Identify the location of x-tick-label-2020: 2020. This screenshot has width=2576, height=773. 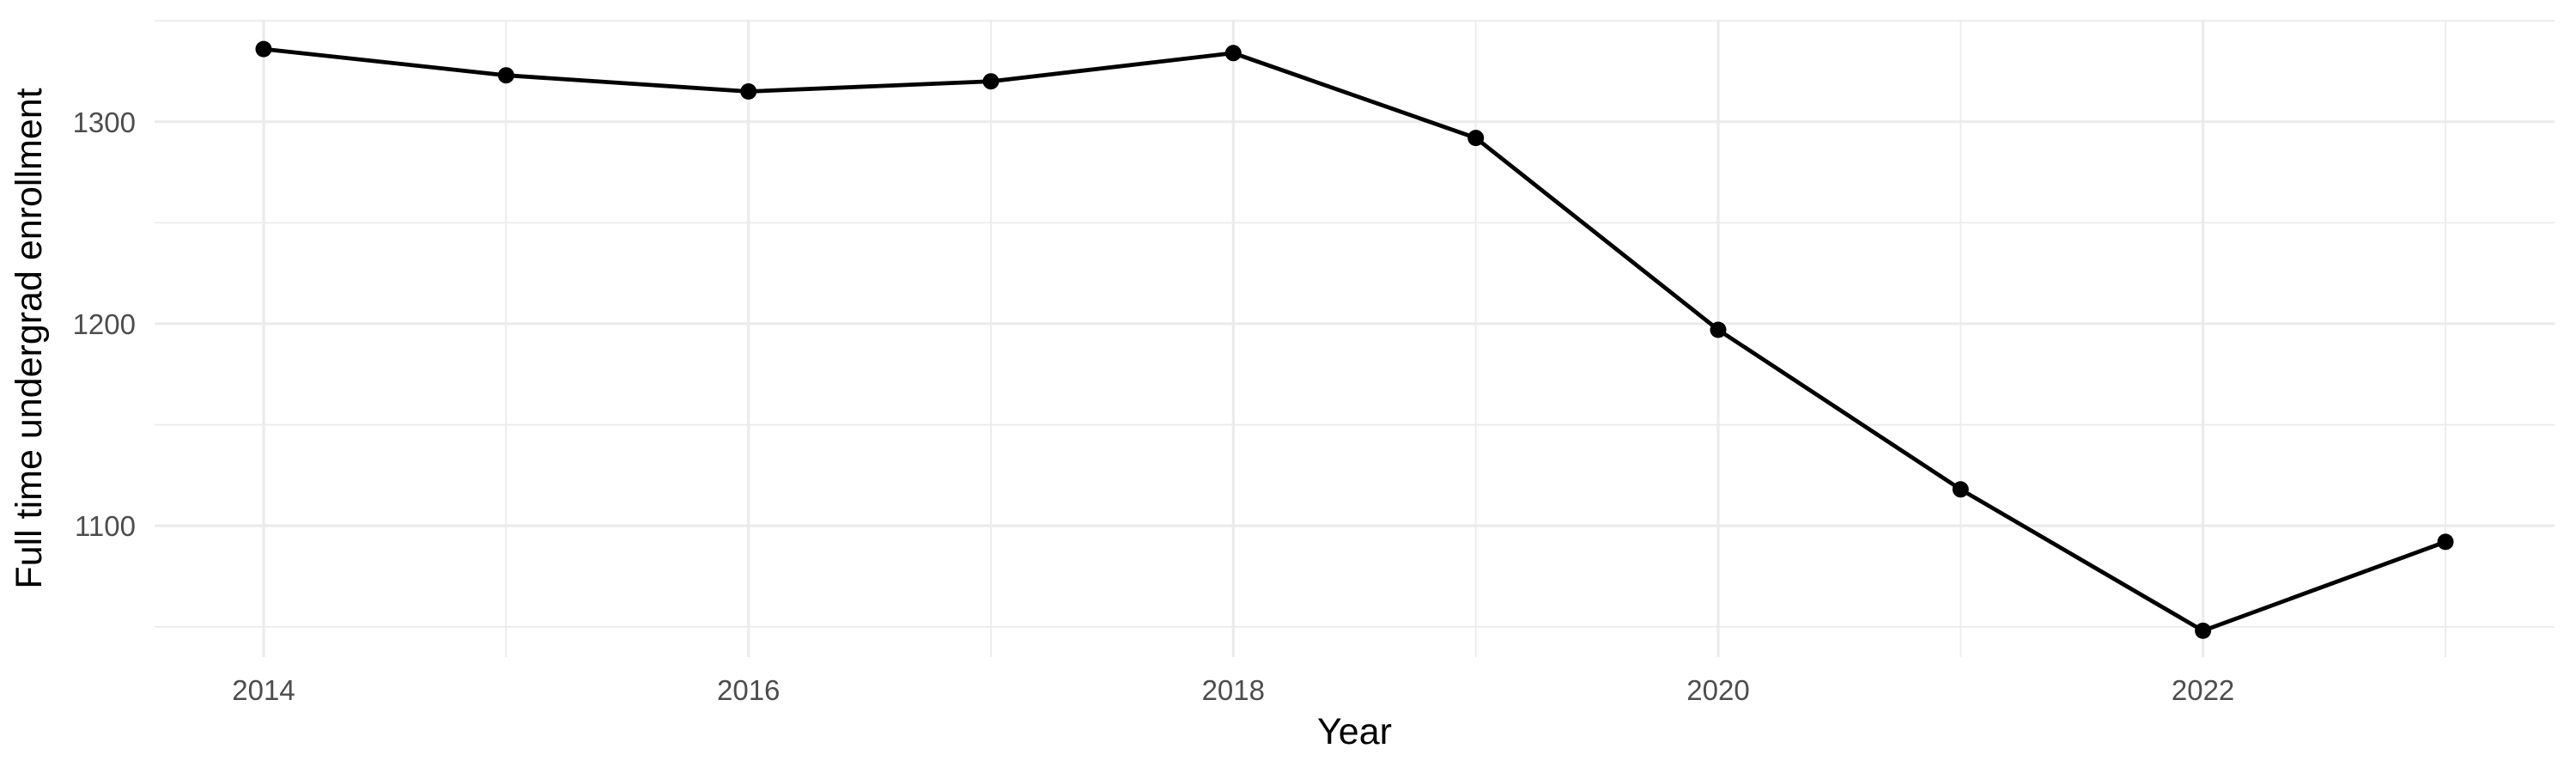
(1718, 690).